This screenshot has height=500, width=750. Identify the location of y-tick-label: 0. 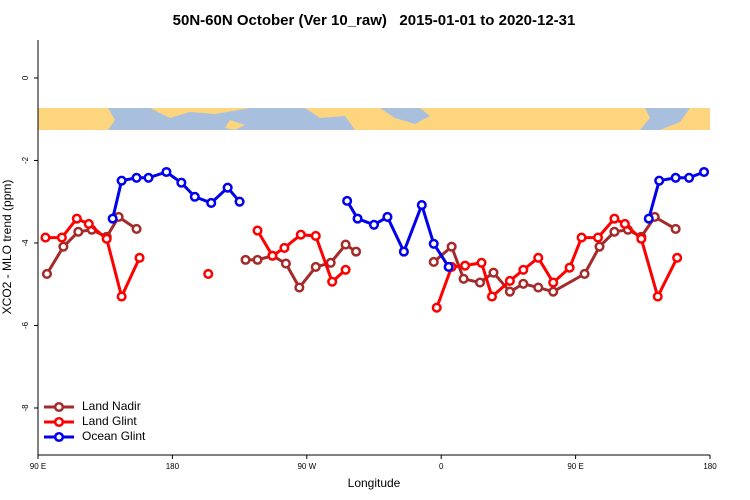
(25, 77).